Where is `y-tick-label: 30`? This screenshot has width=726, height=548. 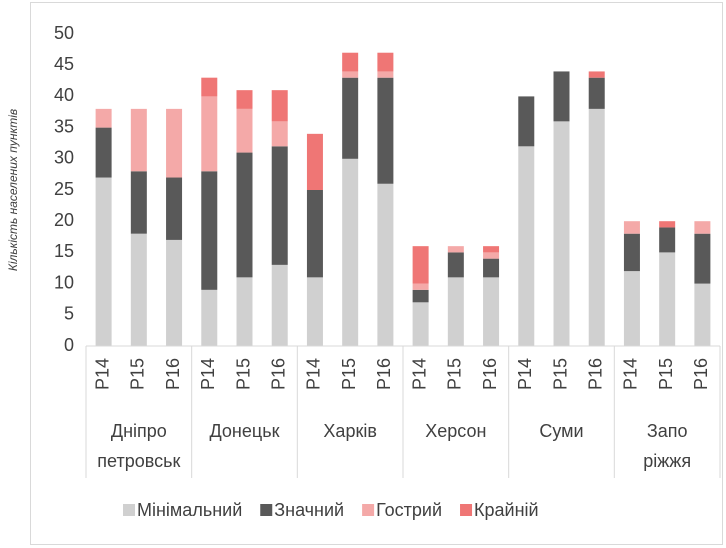
y-tick-label: 30 is located at coordinates (64, 158).